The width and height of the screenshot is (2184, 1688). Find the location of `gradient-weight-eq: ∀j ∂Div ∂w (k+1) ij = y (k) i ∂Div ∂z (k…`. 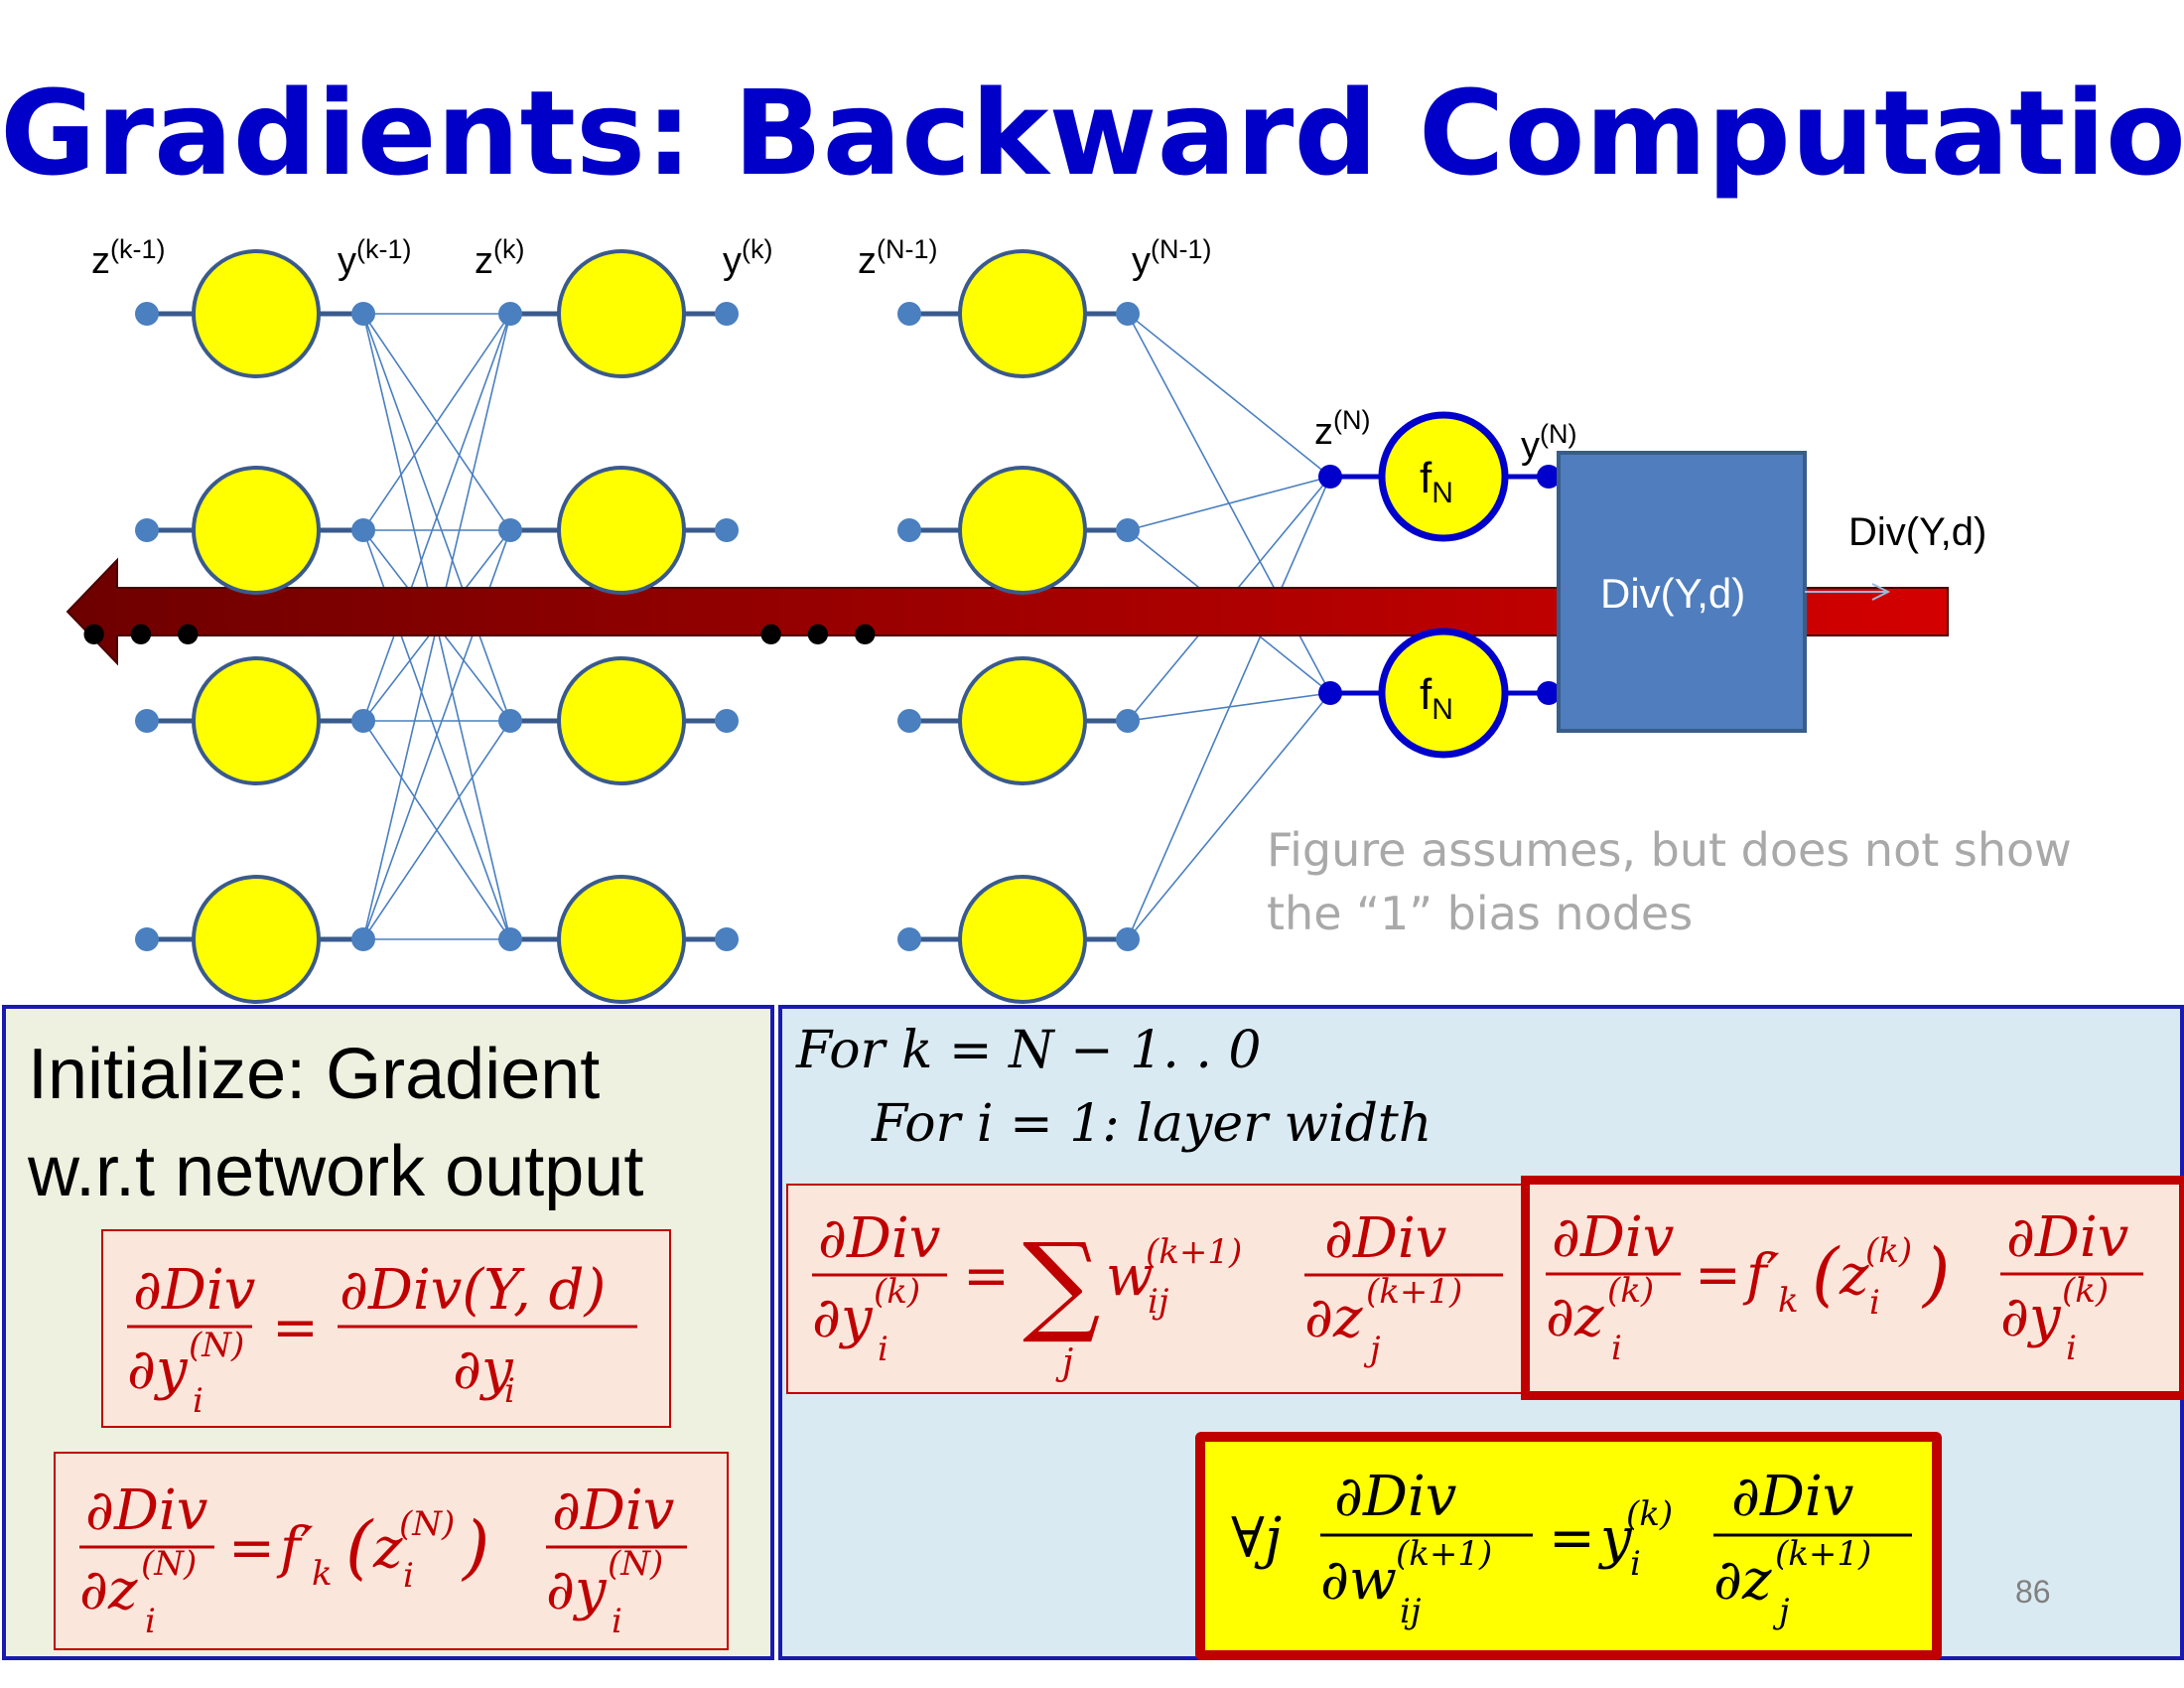

gradient-weight-eq: ∀j ∂Div ∂w (k+1) ij = y (k) i ∂Div ∂z (k… is located at coordinates (1568, 1546).